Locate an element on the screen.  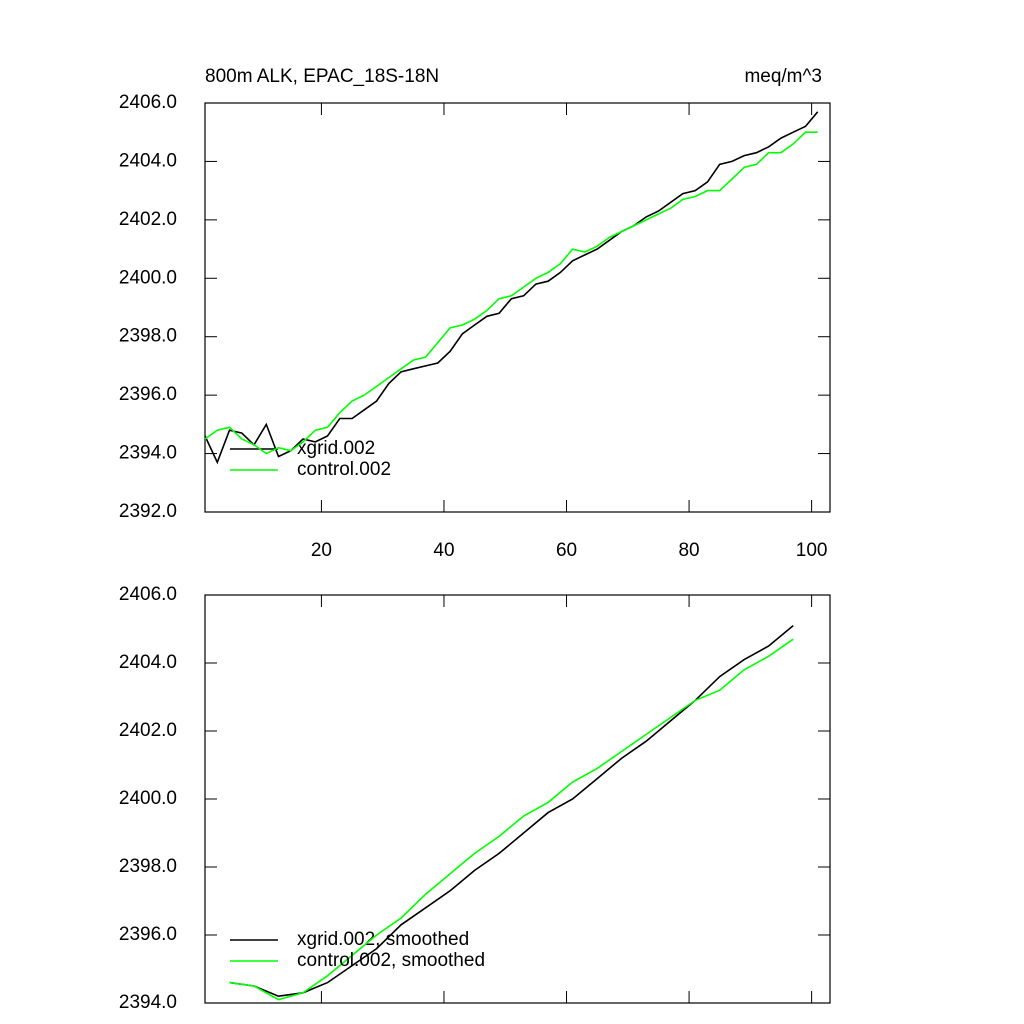
x-tick-label: 40 is located at coordinates (443, 550).